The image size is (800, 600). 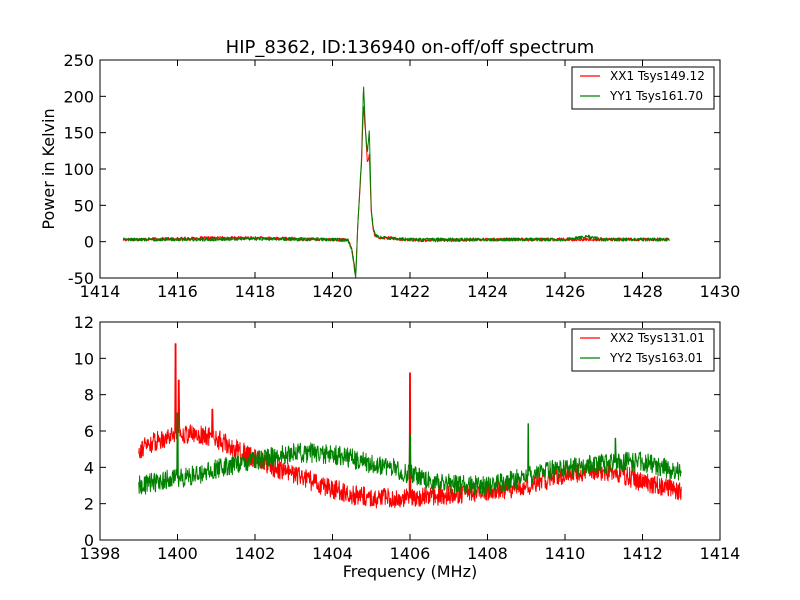 I want to click on x-tick-label: 1424, so click(x=487, y=291).